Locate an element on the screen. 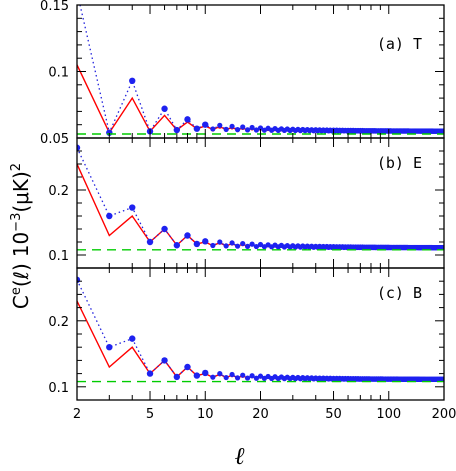  y-axis-label: Ce(ℓ) 10−3(μK)2 is located at coordinates (21, 236).